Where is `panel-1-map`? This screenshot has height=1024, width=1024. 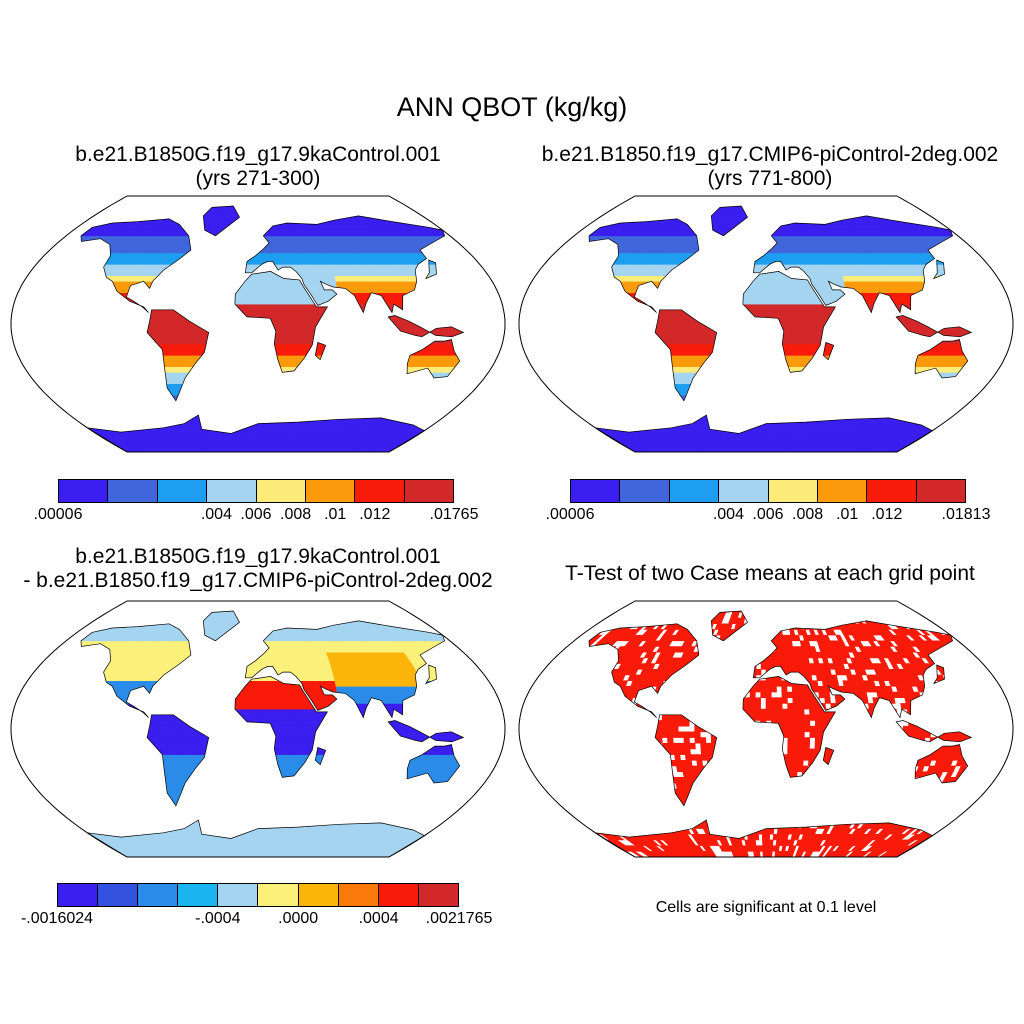 panel-1-map is located at coordinates (258, 324).